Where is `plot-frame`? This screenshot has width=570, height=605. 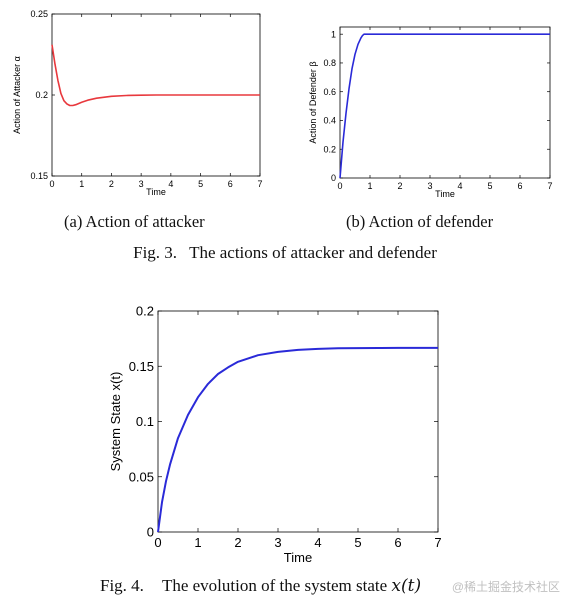
plot-frame is located at coordinates (445, 102).